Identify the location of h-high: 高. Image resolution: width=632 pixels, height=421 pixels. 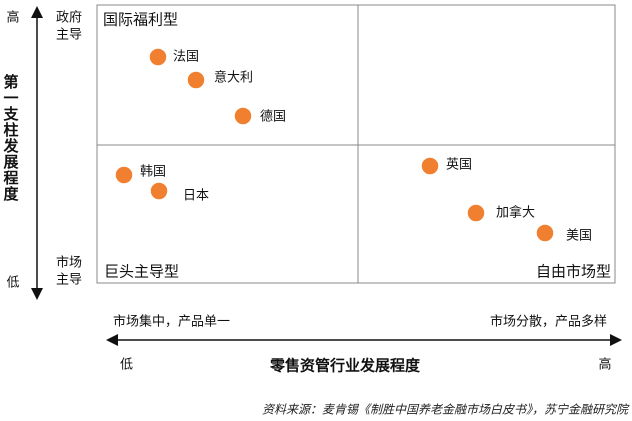
(604, 365).